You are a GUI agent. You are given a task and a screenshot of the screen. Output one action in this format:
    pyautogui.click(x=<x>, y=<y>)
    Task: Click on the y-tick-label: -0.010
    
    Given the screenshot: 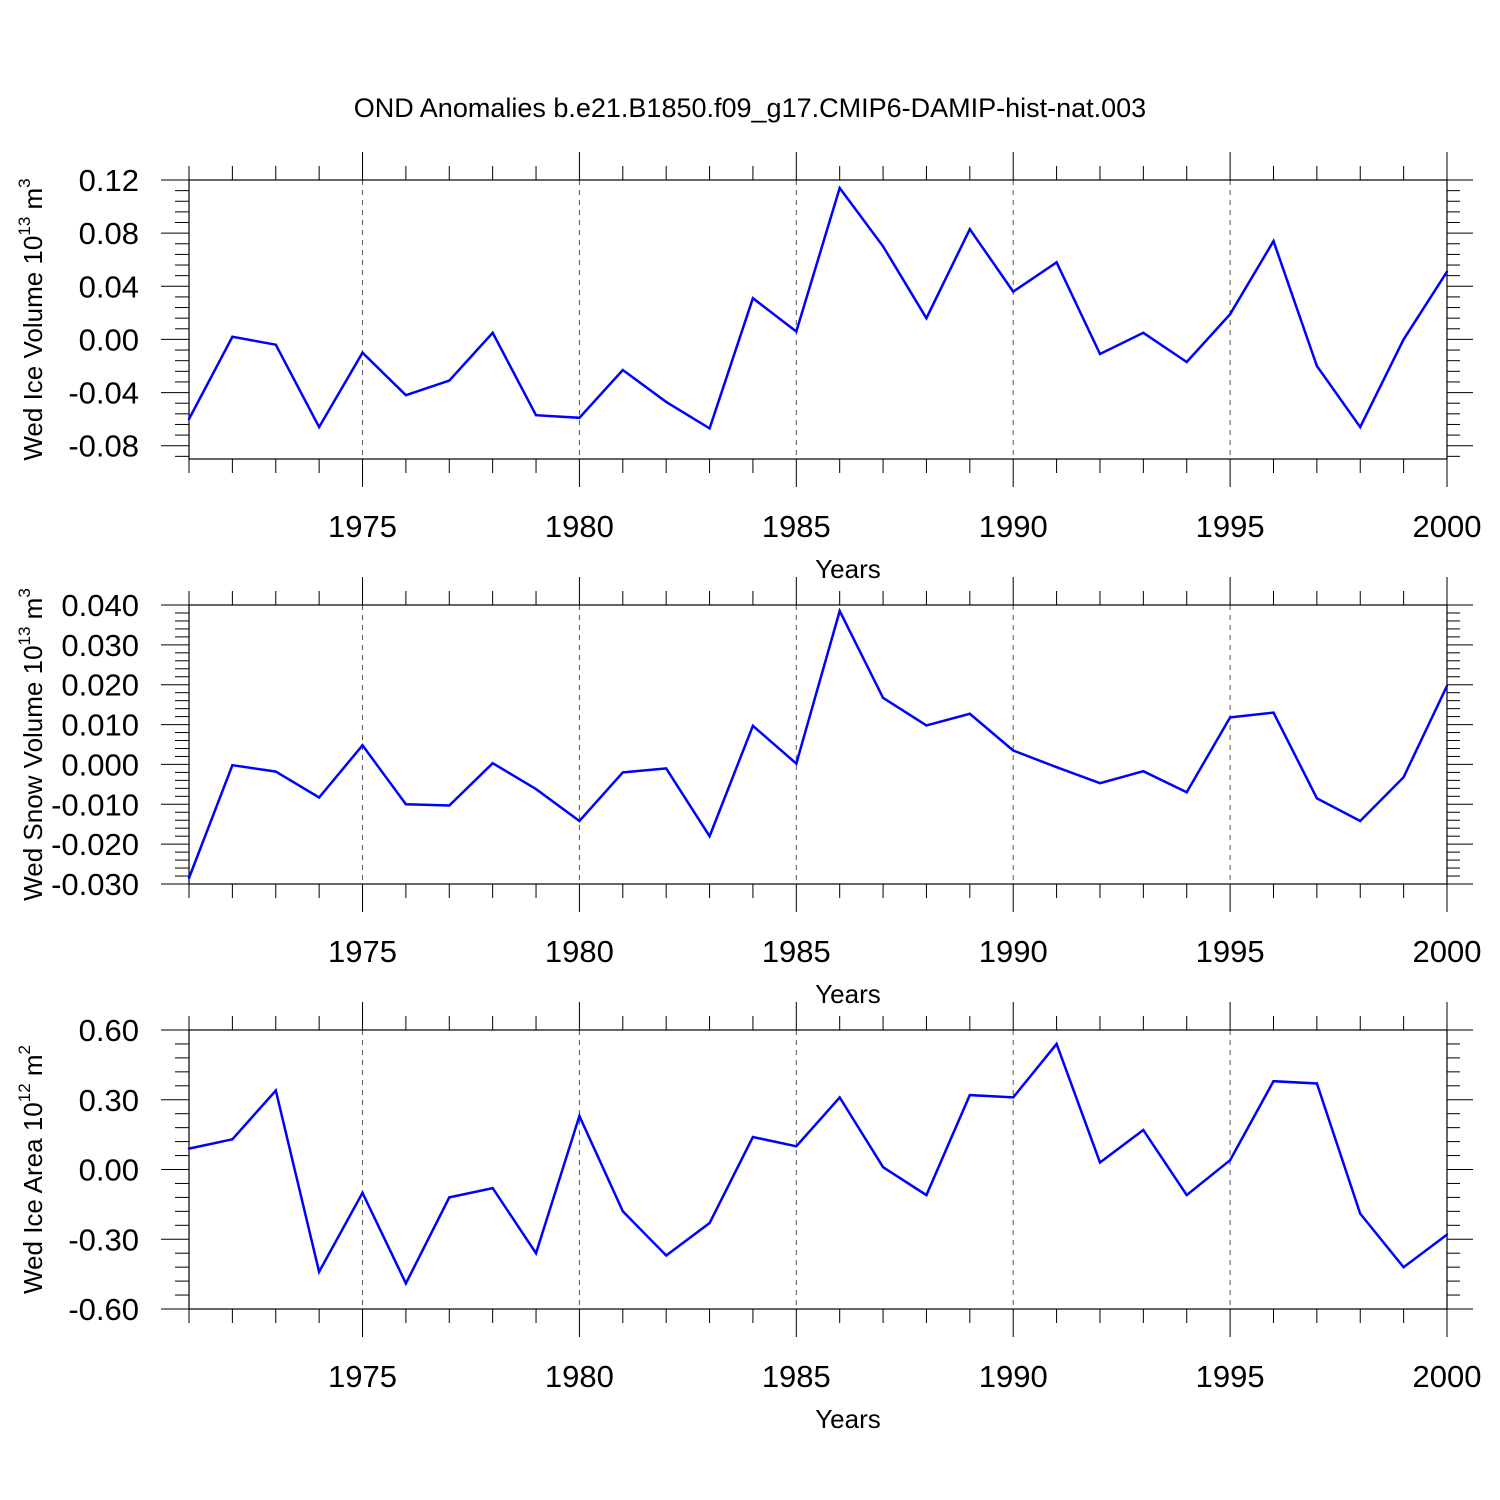 What is the action you would take?
    pyautogui.click(x=95, y=804)
    